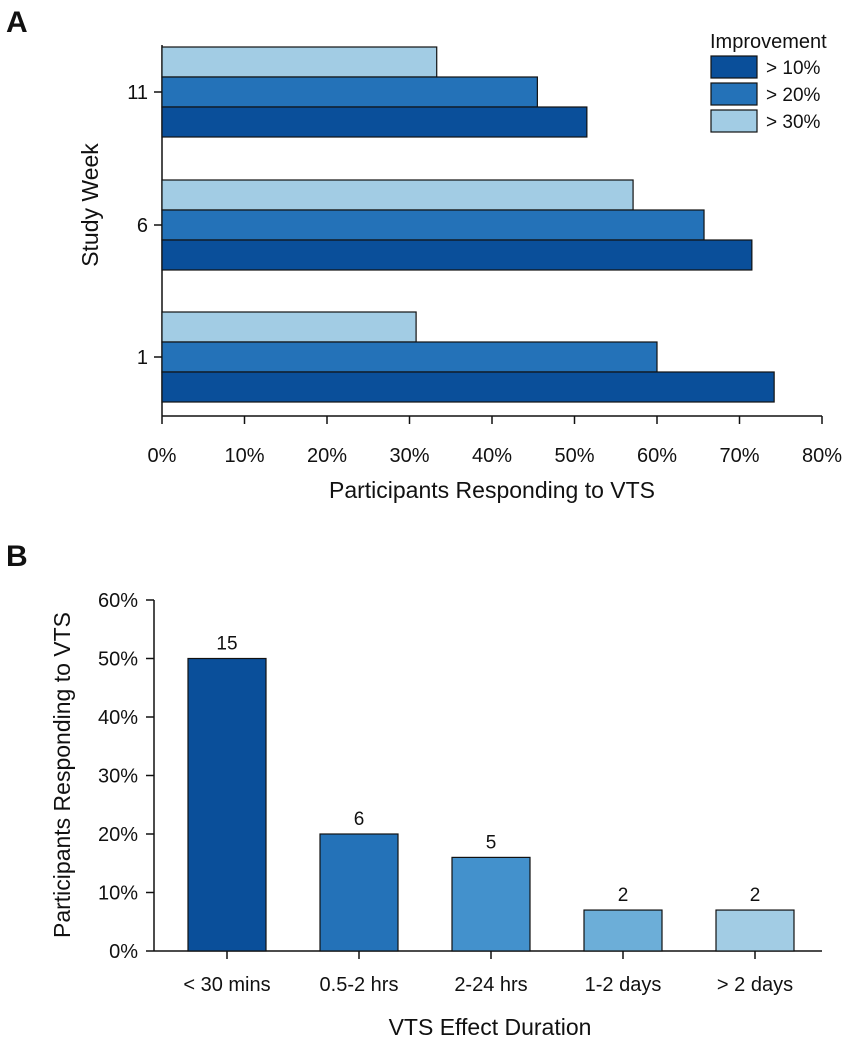 This screenshot has width=851, height=1044. What do you see at coordinates (359, 985) in the screenshot?
I see `chart-b-x-tick-label: 0.5-2 hrs` at bounding box center [359, 985].